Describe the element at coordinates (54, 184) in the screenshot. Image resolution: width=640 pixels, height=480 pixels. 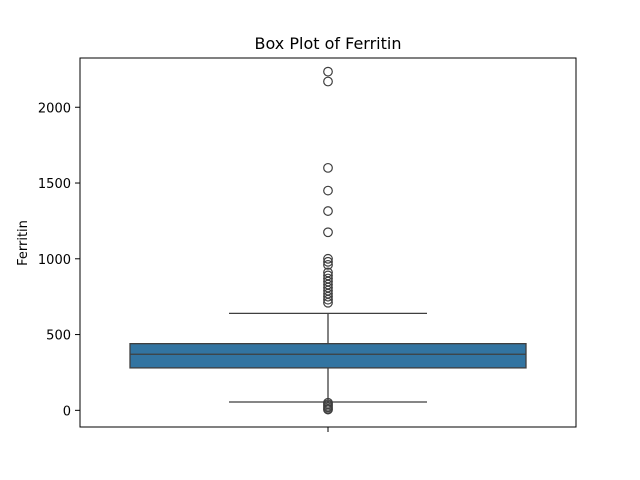
I see `y-tick-label: 1500` at that location.